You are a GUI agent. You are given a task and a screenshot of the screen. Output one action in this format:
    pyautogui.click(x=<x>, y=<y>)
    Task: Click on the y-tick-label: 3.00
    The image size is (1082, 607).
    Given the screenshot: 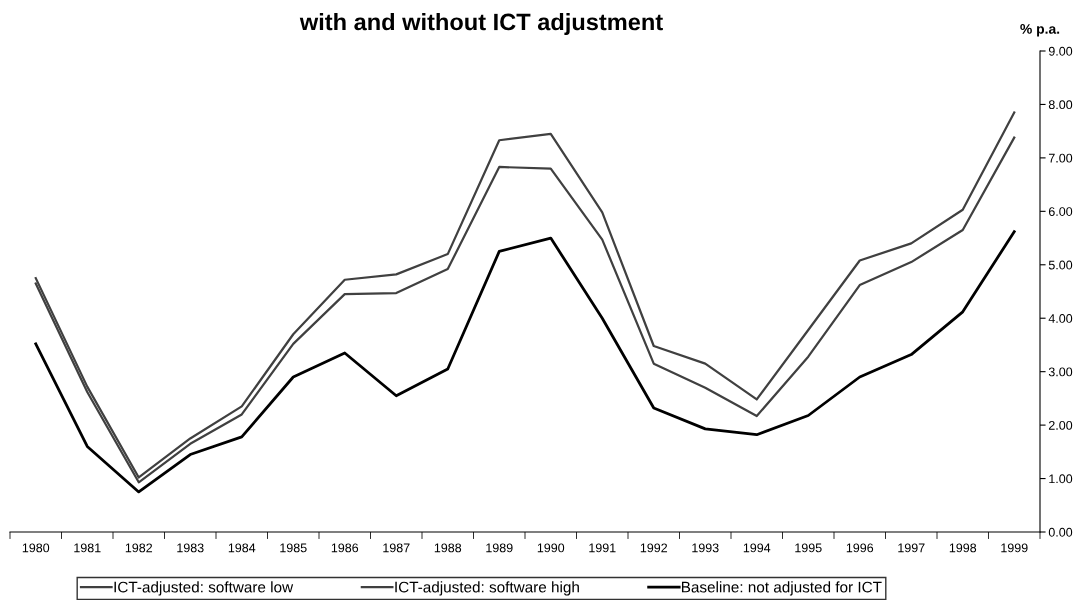 What is the action you would take?
    pyautogui.click(x=1060, y=372)
    